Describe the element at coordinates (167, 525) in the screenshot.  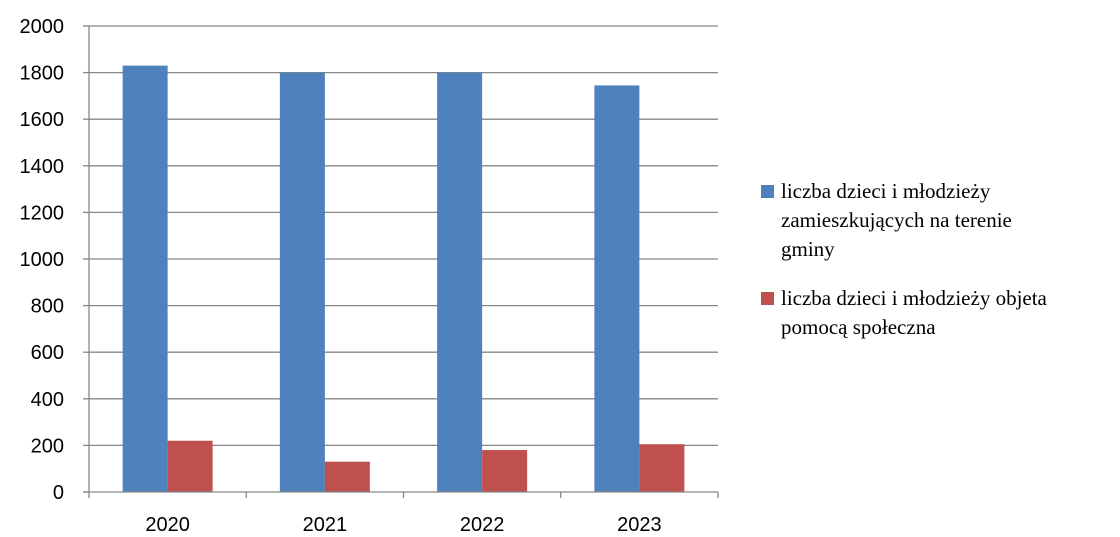
I see `x-tick-label: 2020` at that location.